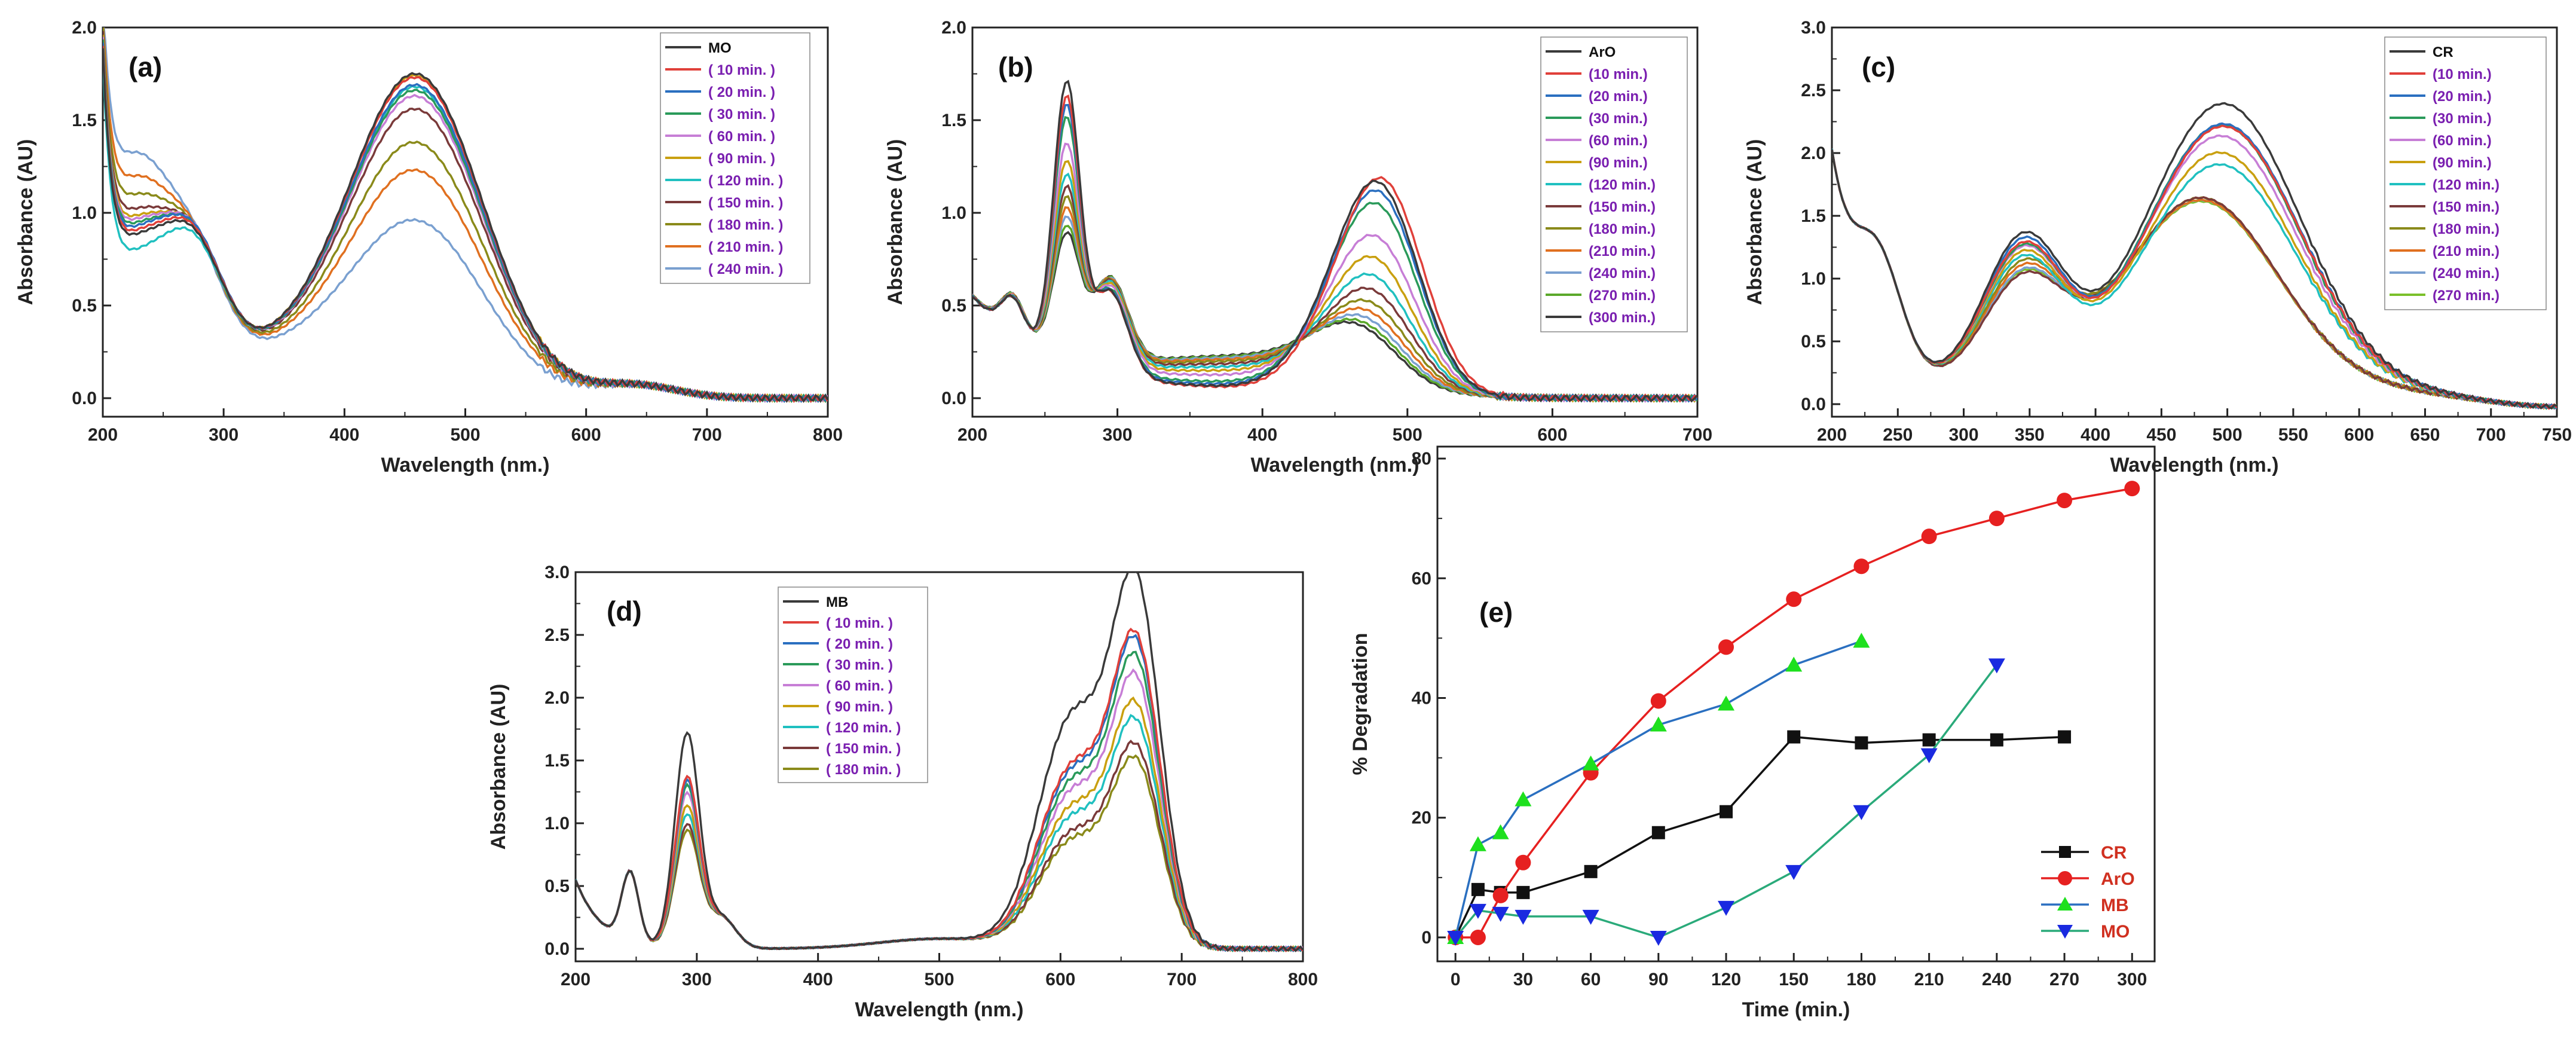 The height and width of the screenshot is (1057, 2576). I want to click on legend: CR ArO MB MO, so click(2088, 892).